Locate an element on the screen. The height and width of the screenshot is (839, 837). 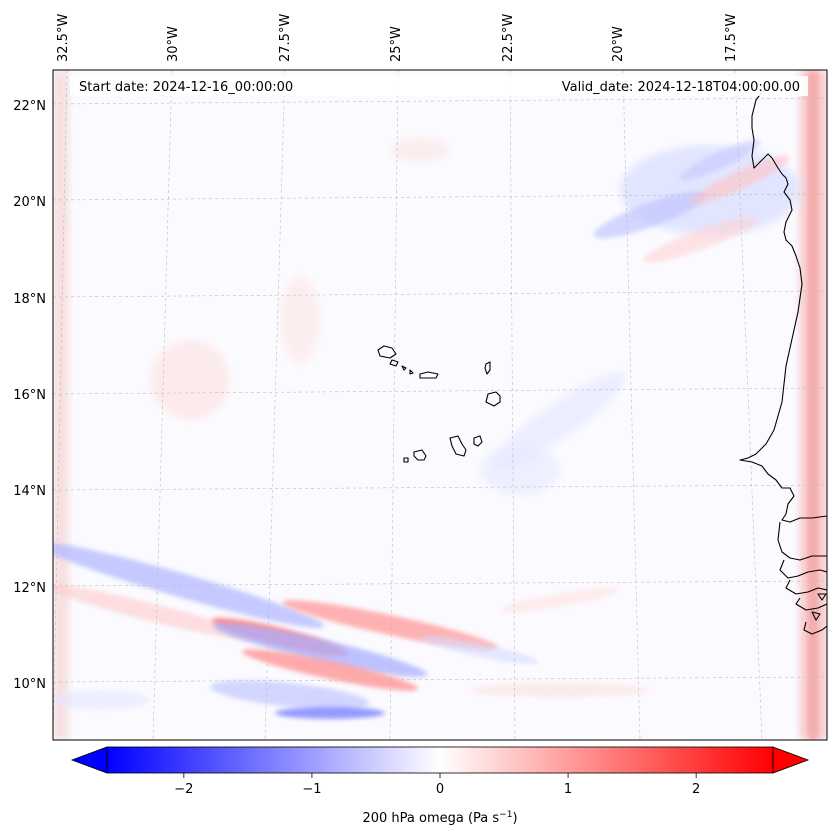
colorbar-tick-label: −1 is located at coordinates (311, 789).